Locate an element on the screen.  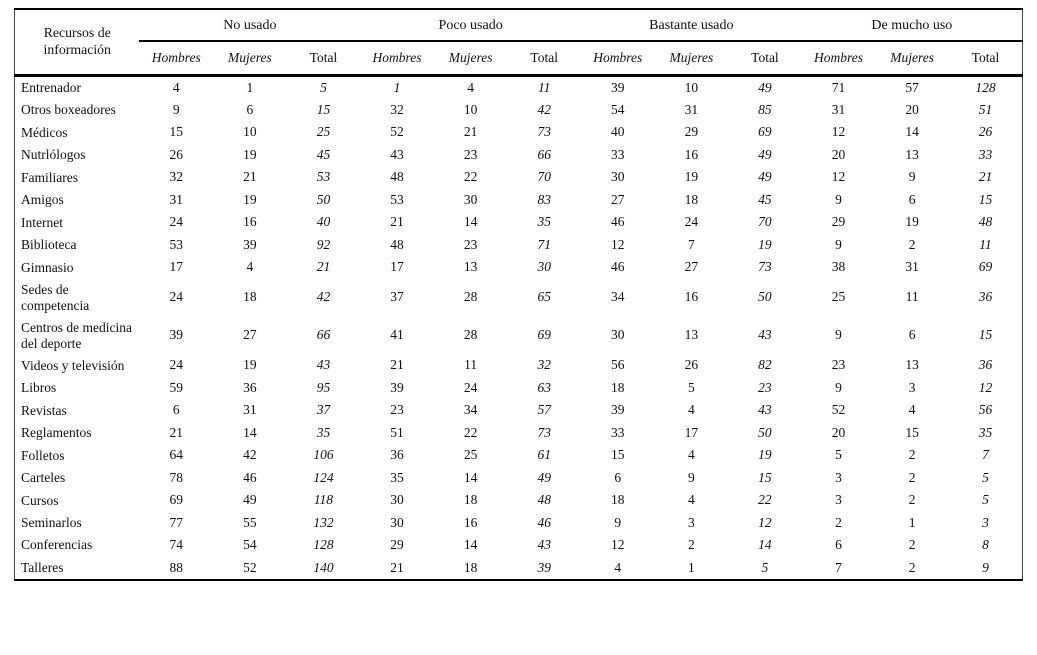
value-cell: 5 is located at coordinates (765, 567).